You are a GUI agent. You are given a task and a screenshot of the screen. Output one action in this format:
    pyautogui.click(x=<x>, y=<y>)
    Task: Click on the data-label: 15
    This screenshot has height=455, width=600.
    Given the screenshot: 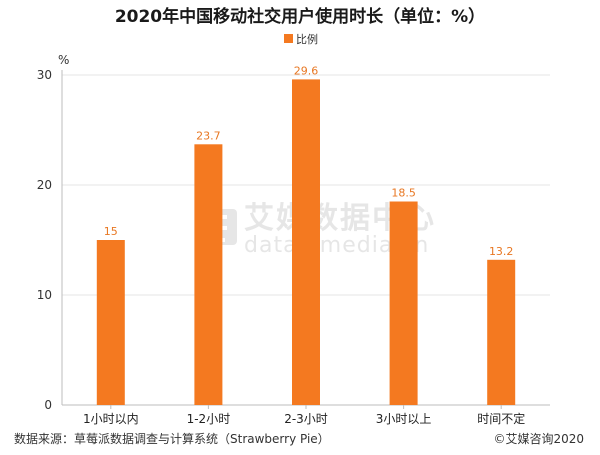 What is the action you would take?
    pyautogui.click(x=111, y=231)
    